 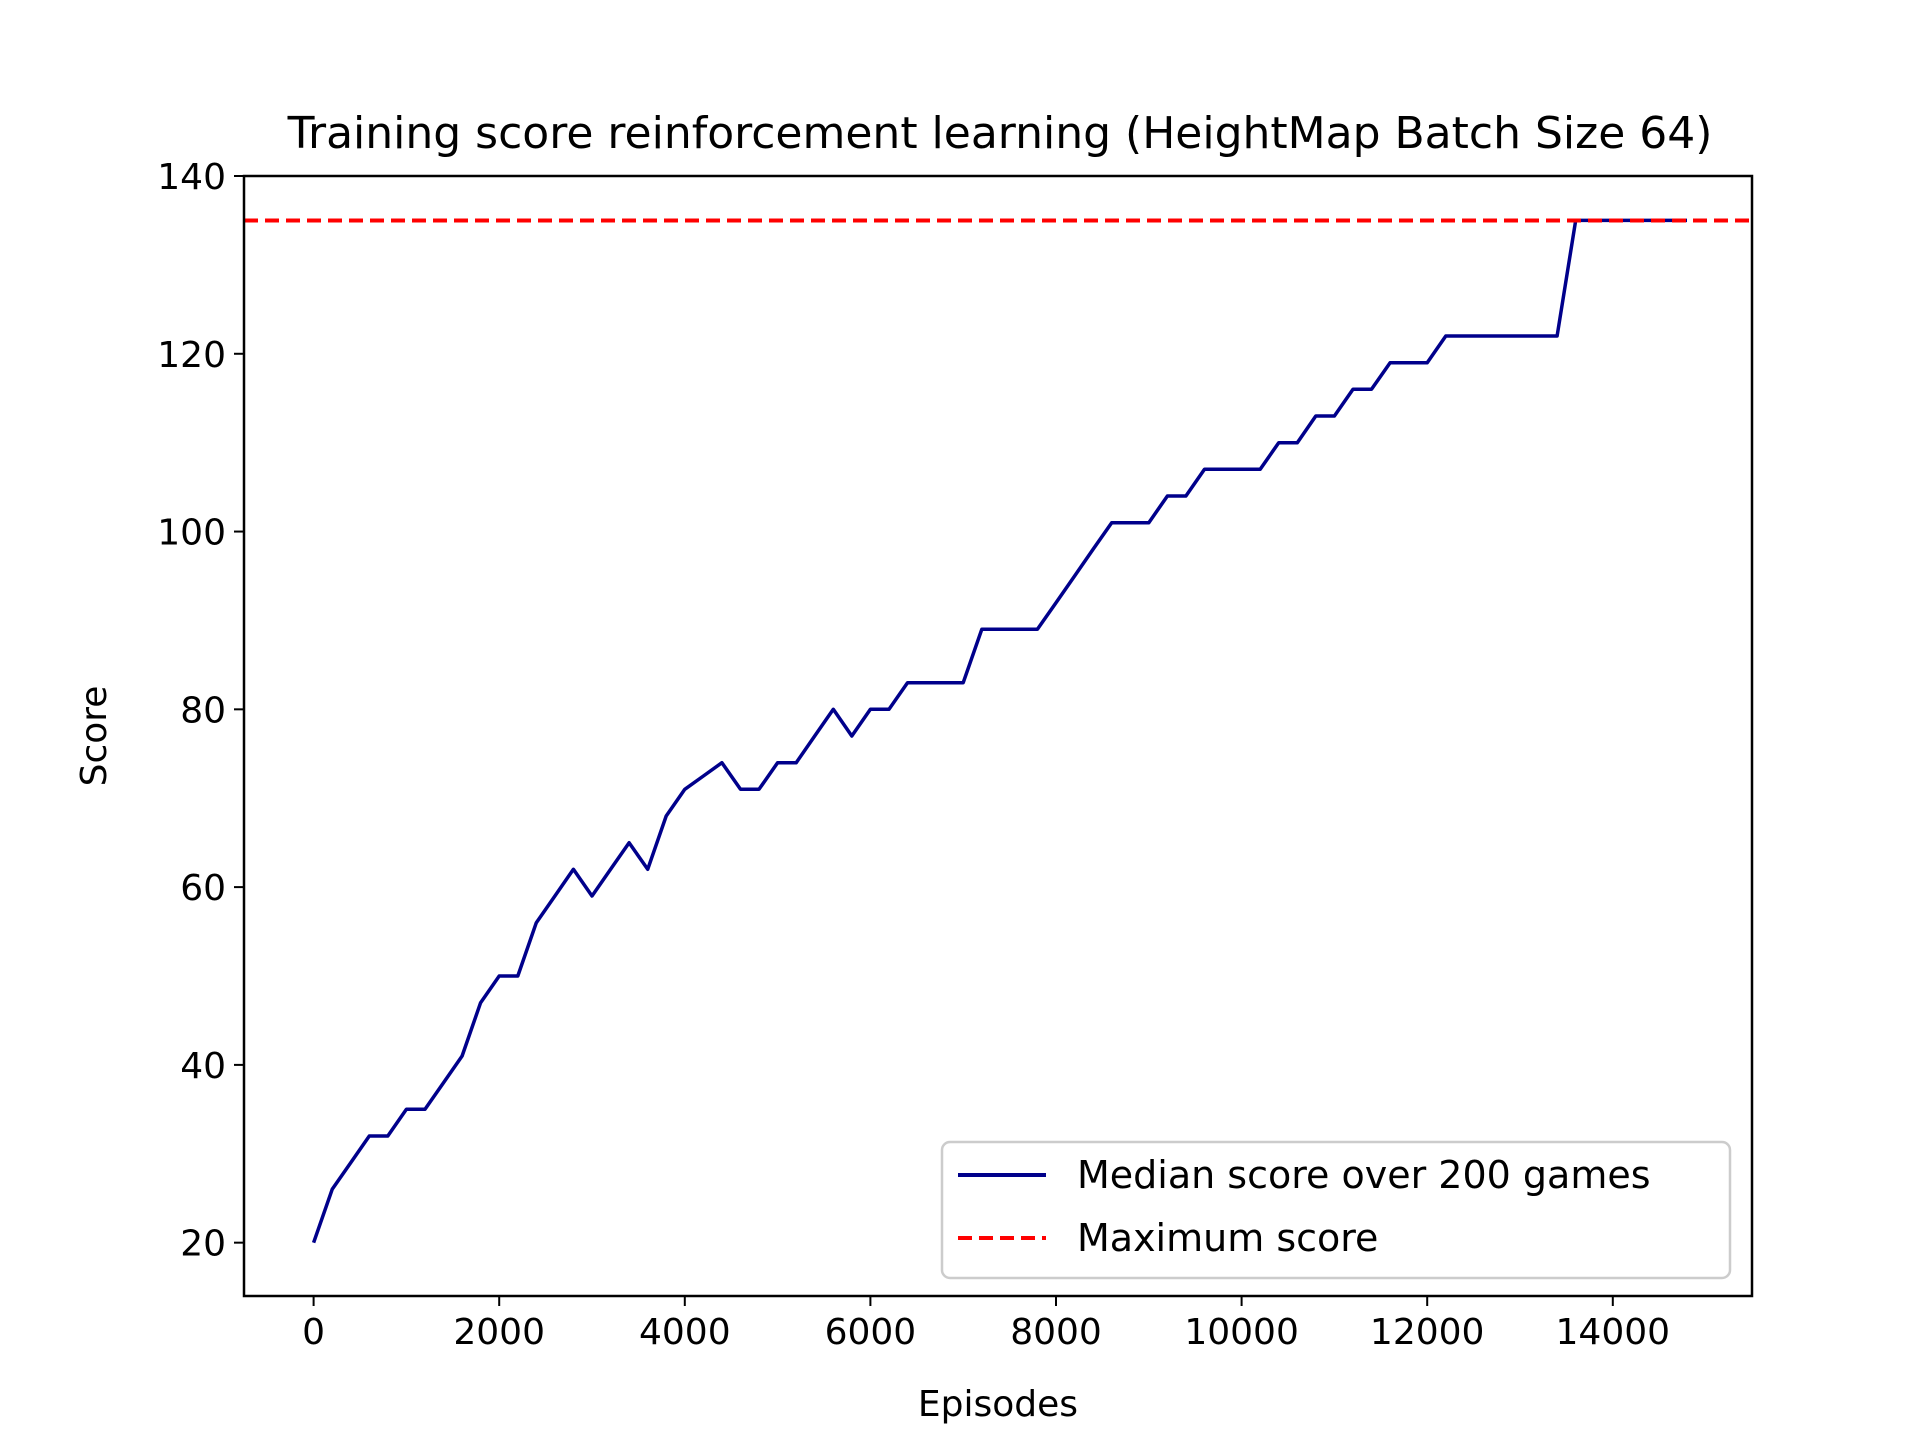 What do you see at coordinates (191, 533) in the screenshot?
I see `y-tick-label: 100` at bounding box center [191, 533].